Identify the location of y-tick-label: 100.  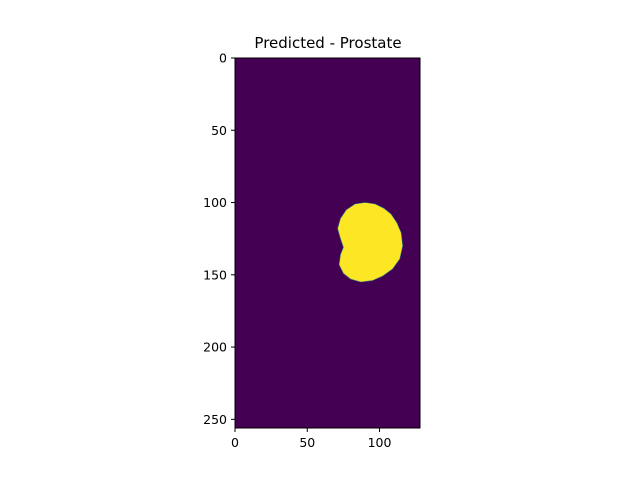
(215, 202).